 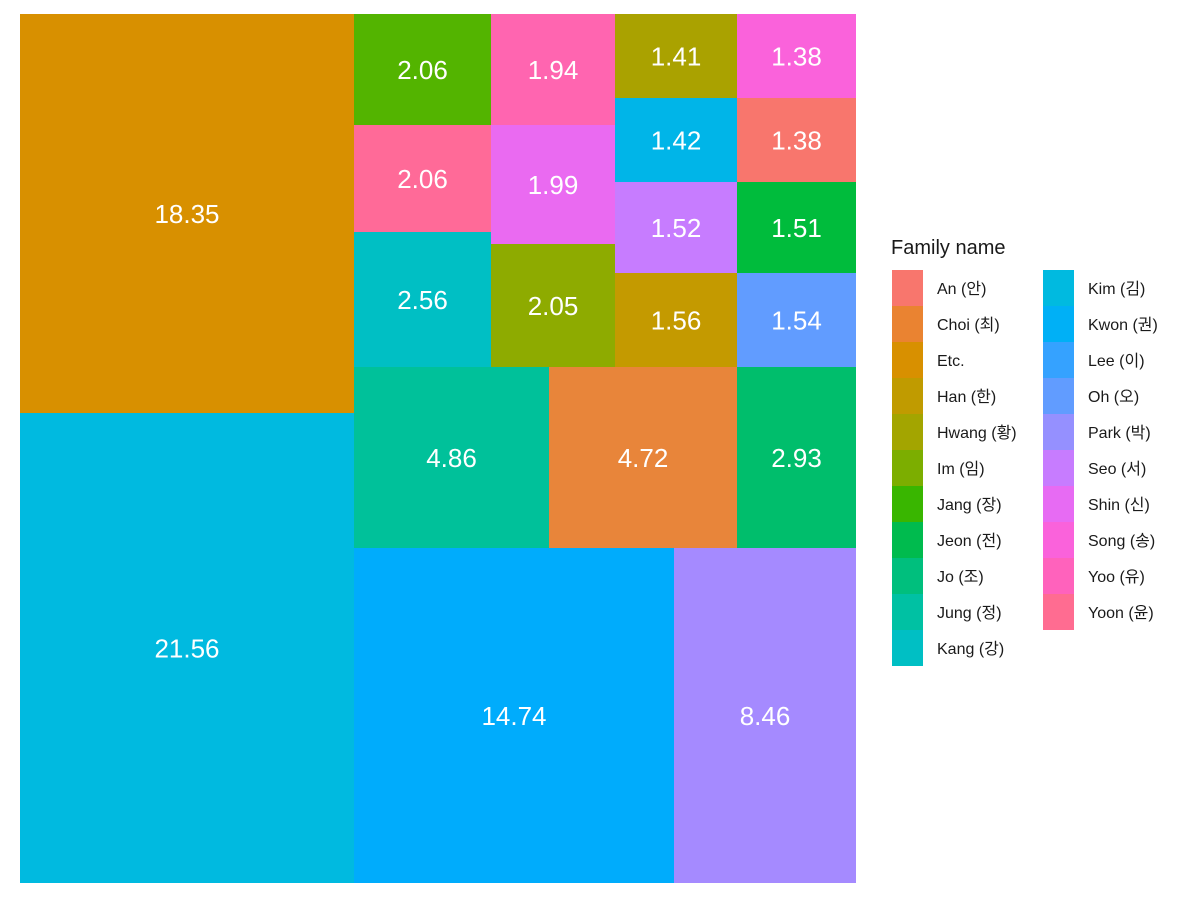 I want to click on legend-entry-seo: Seo (서), so click(x=1094, y=468).